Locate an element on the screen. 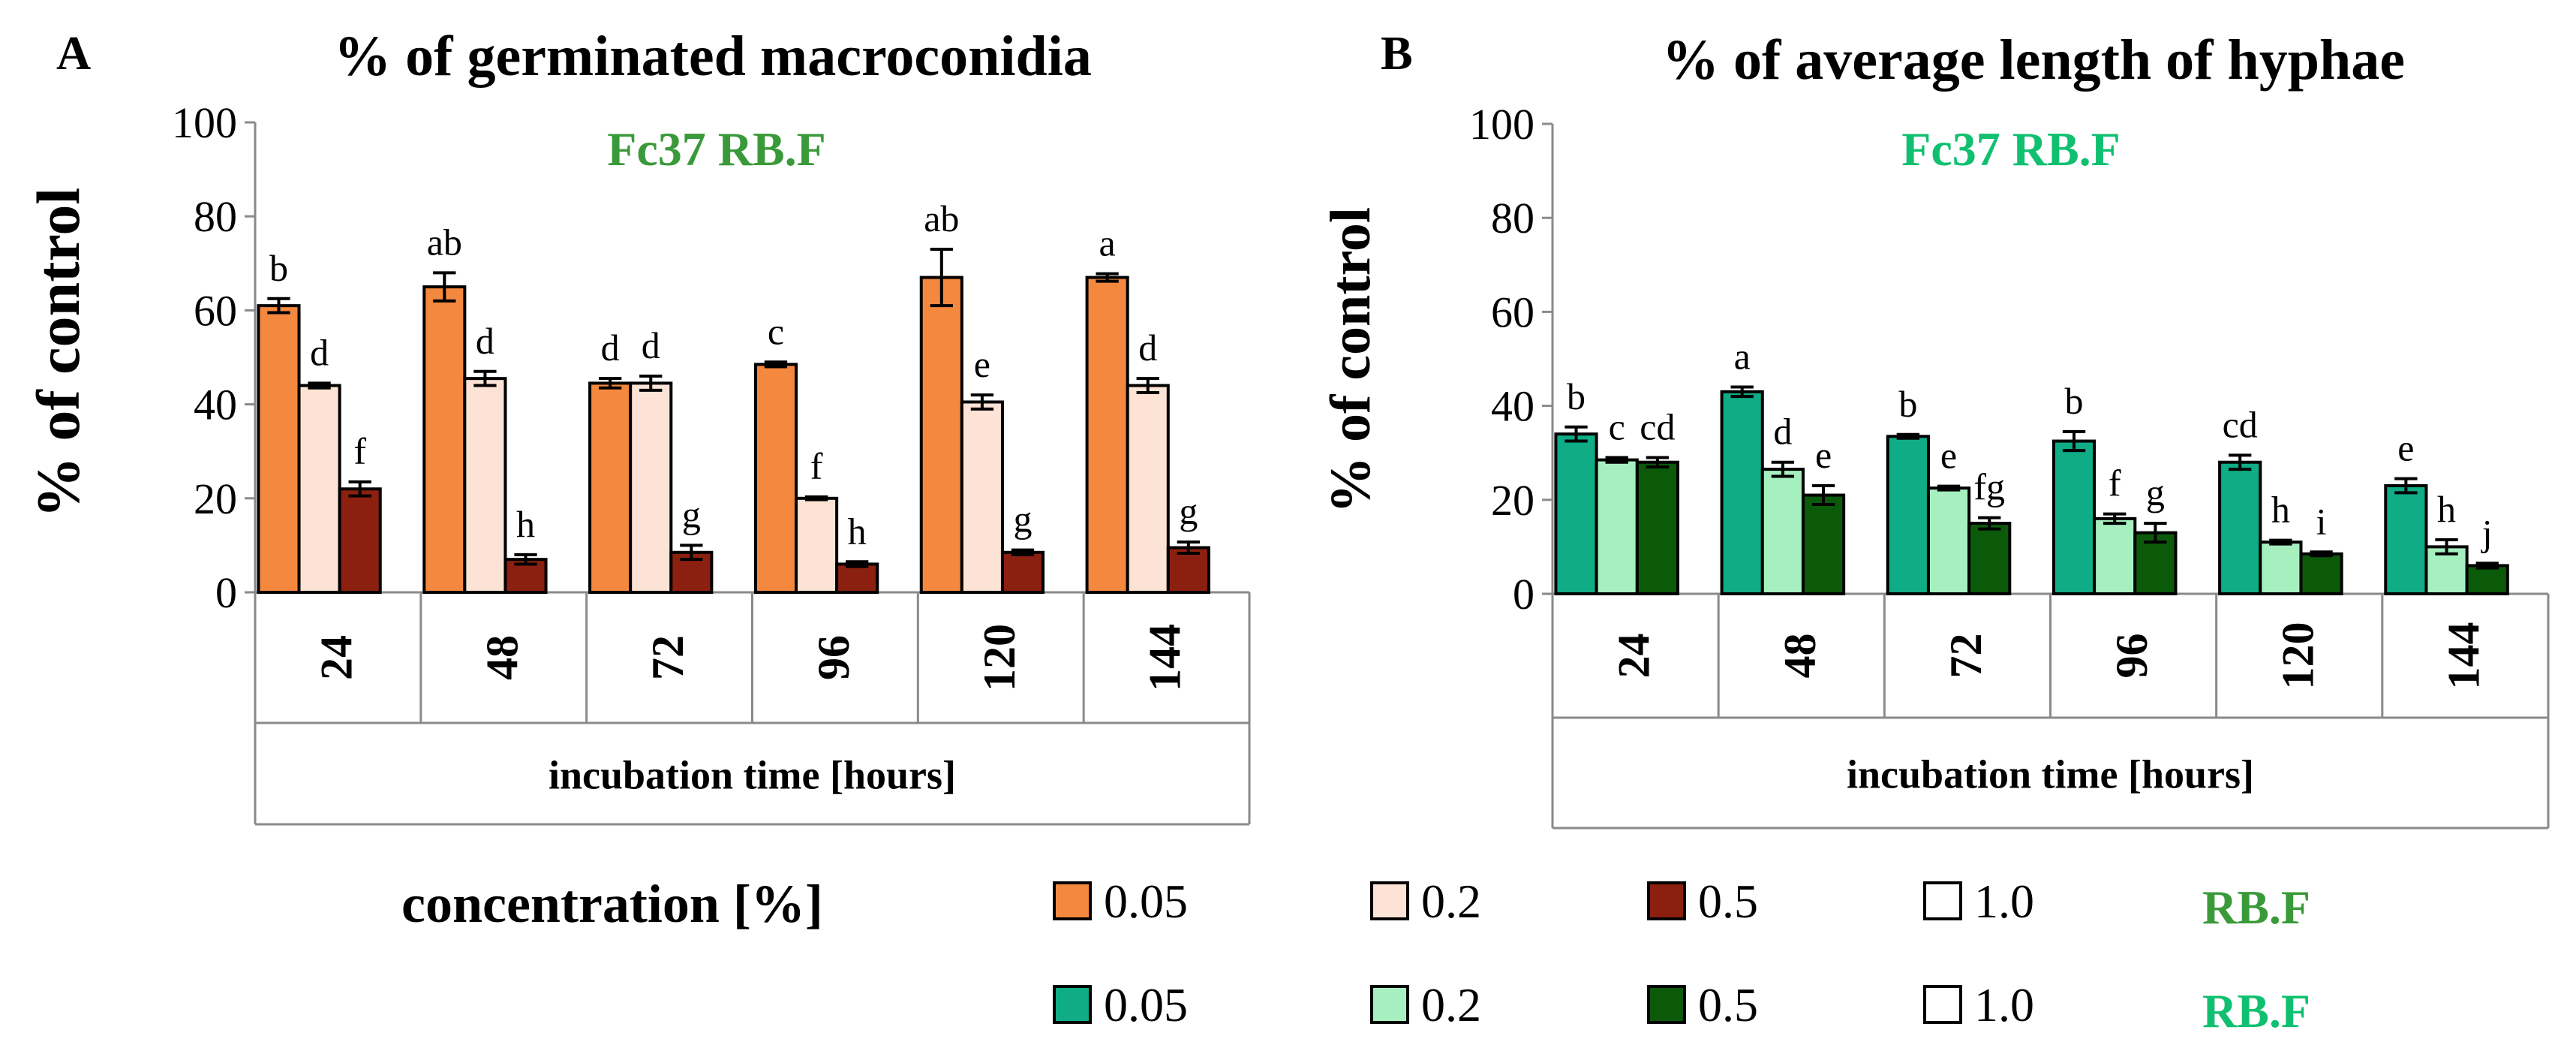 The height and width of the screenshot is (1057, 2576). legend-title: concentration [%] is located at coordinates (612, 904).